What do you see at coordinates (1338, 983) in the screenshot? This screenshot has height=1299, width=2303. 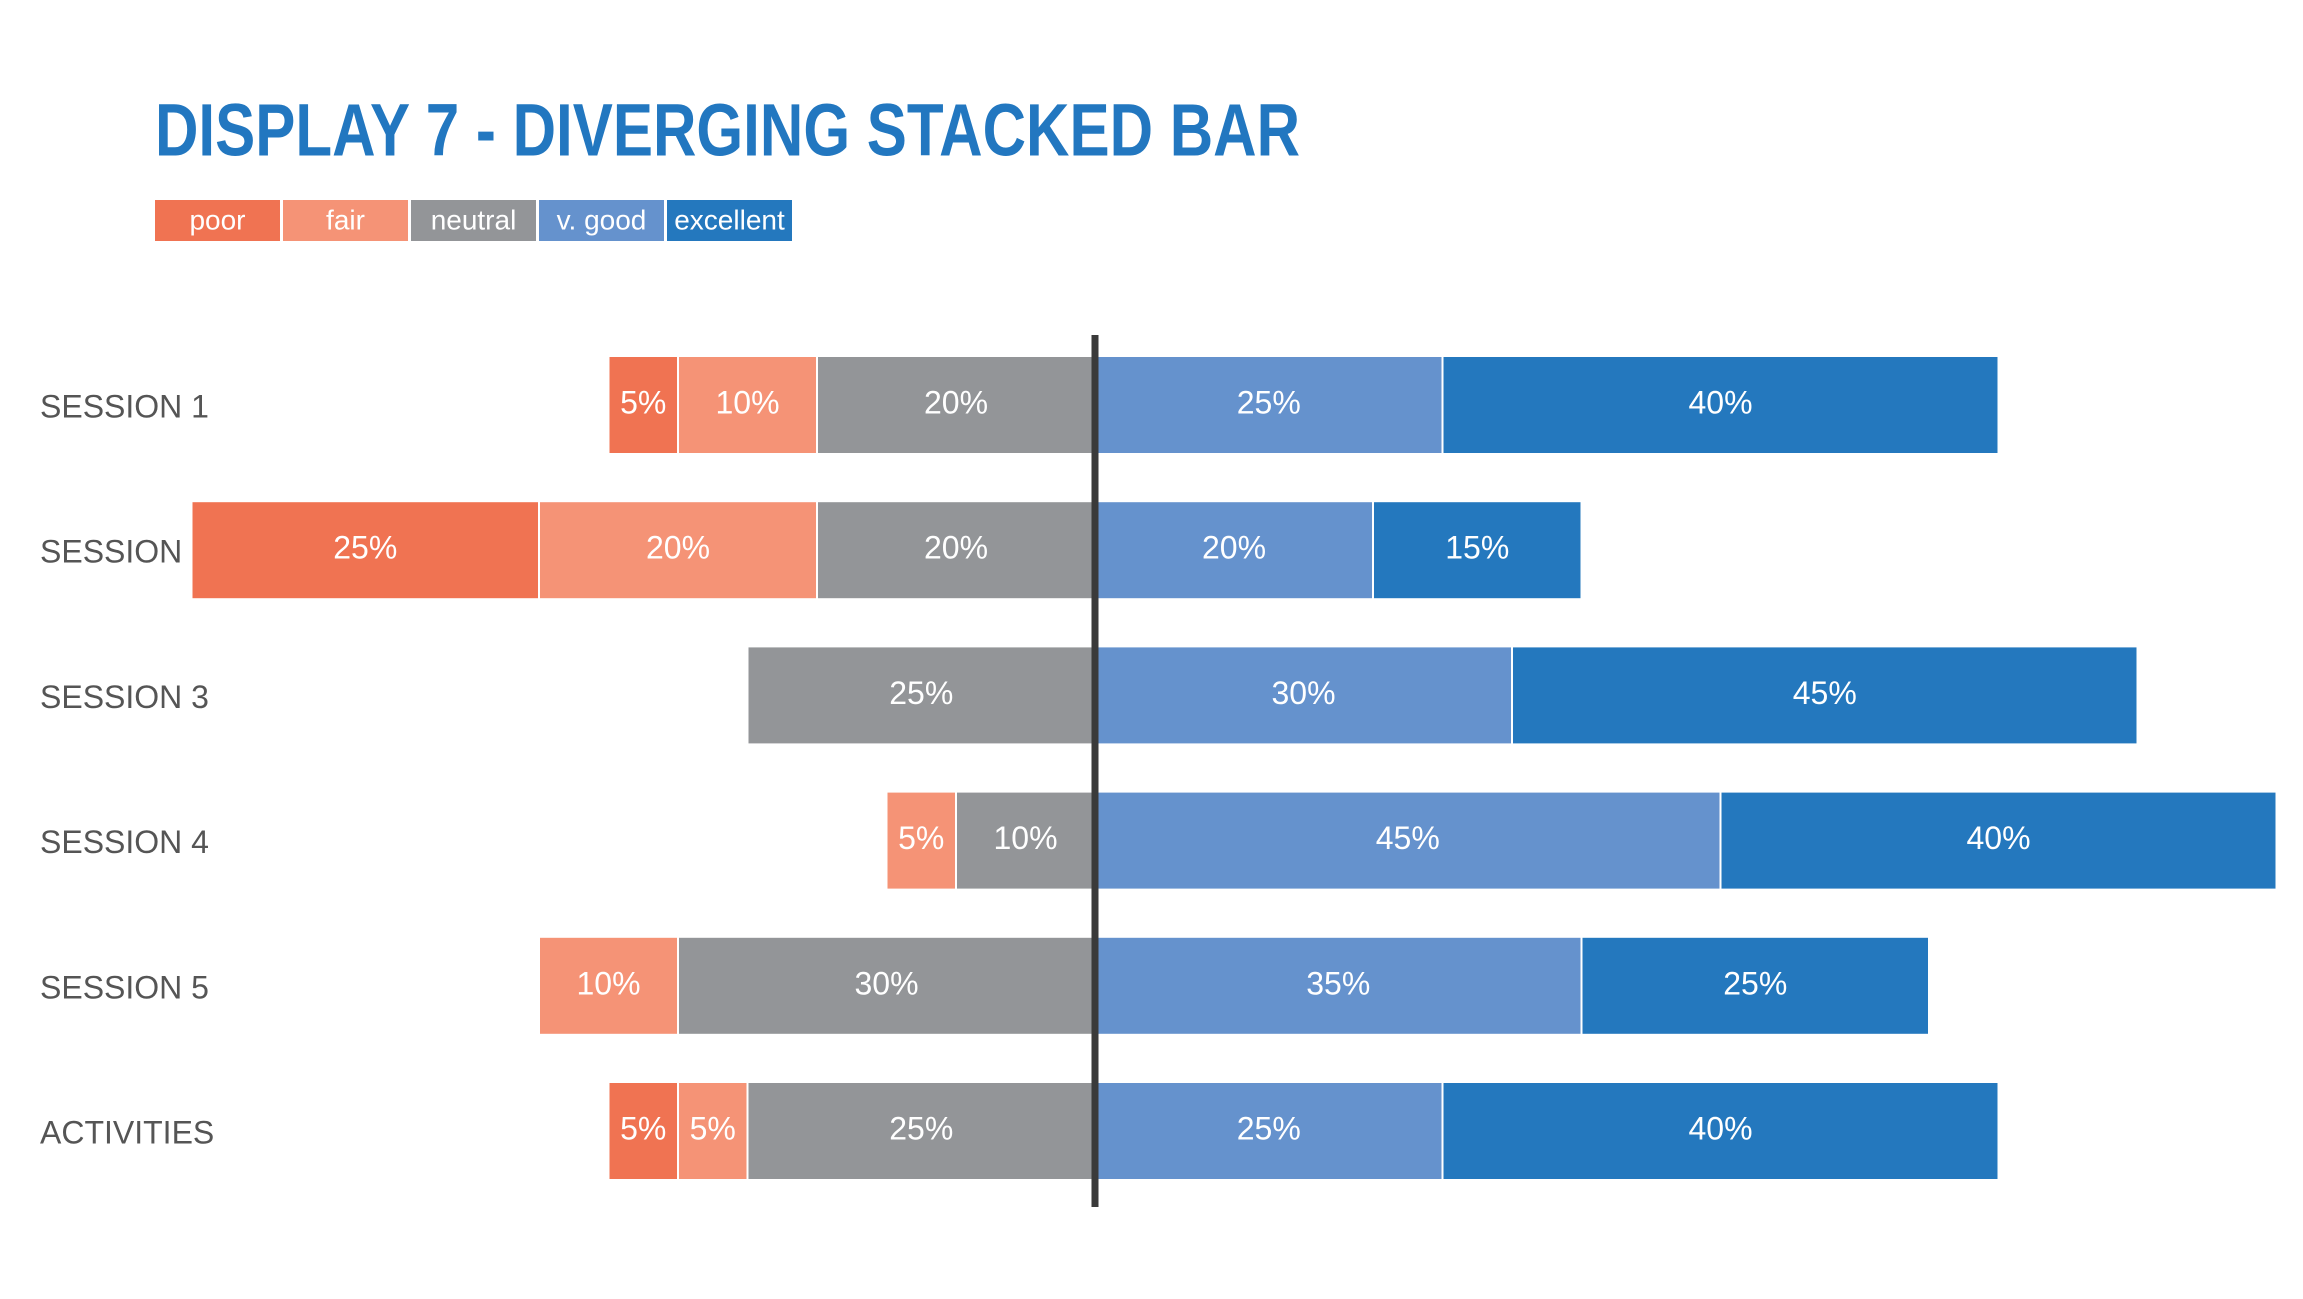 I see `value-label: 35%` at bounding box center [1338, 983].